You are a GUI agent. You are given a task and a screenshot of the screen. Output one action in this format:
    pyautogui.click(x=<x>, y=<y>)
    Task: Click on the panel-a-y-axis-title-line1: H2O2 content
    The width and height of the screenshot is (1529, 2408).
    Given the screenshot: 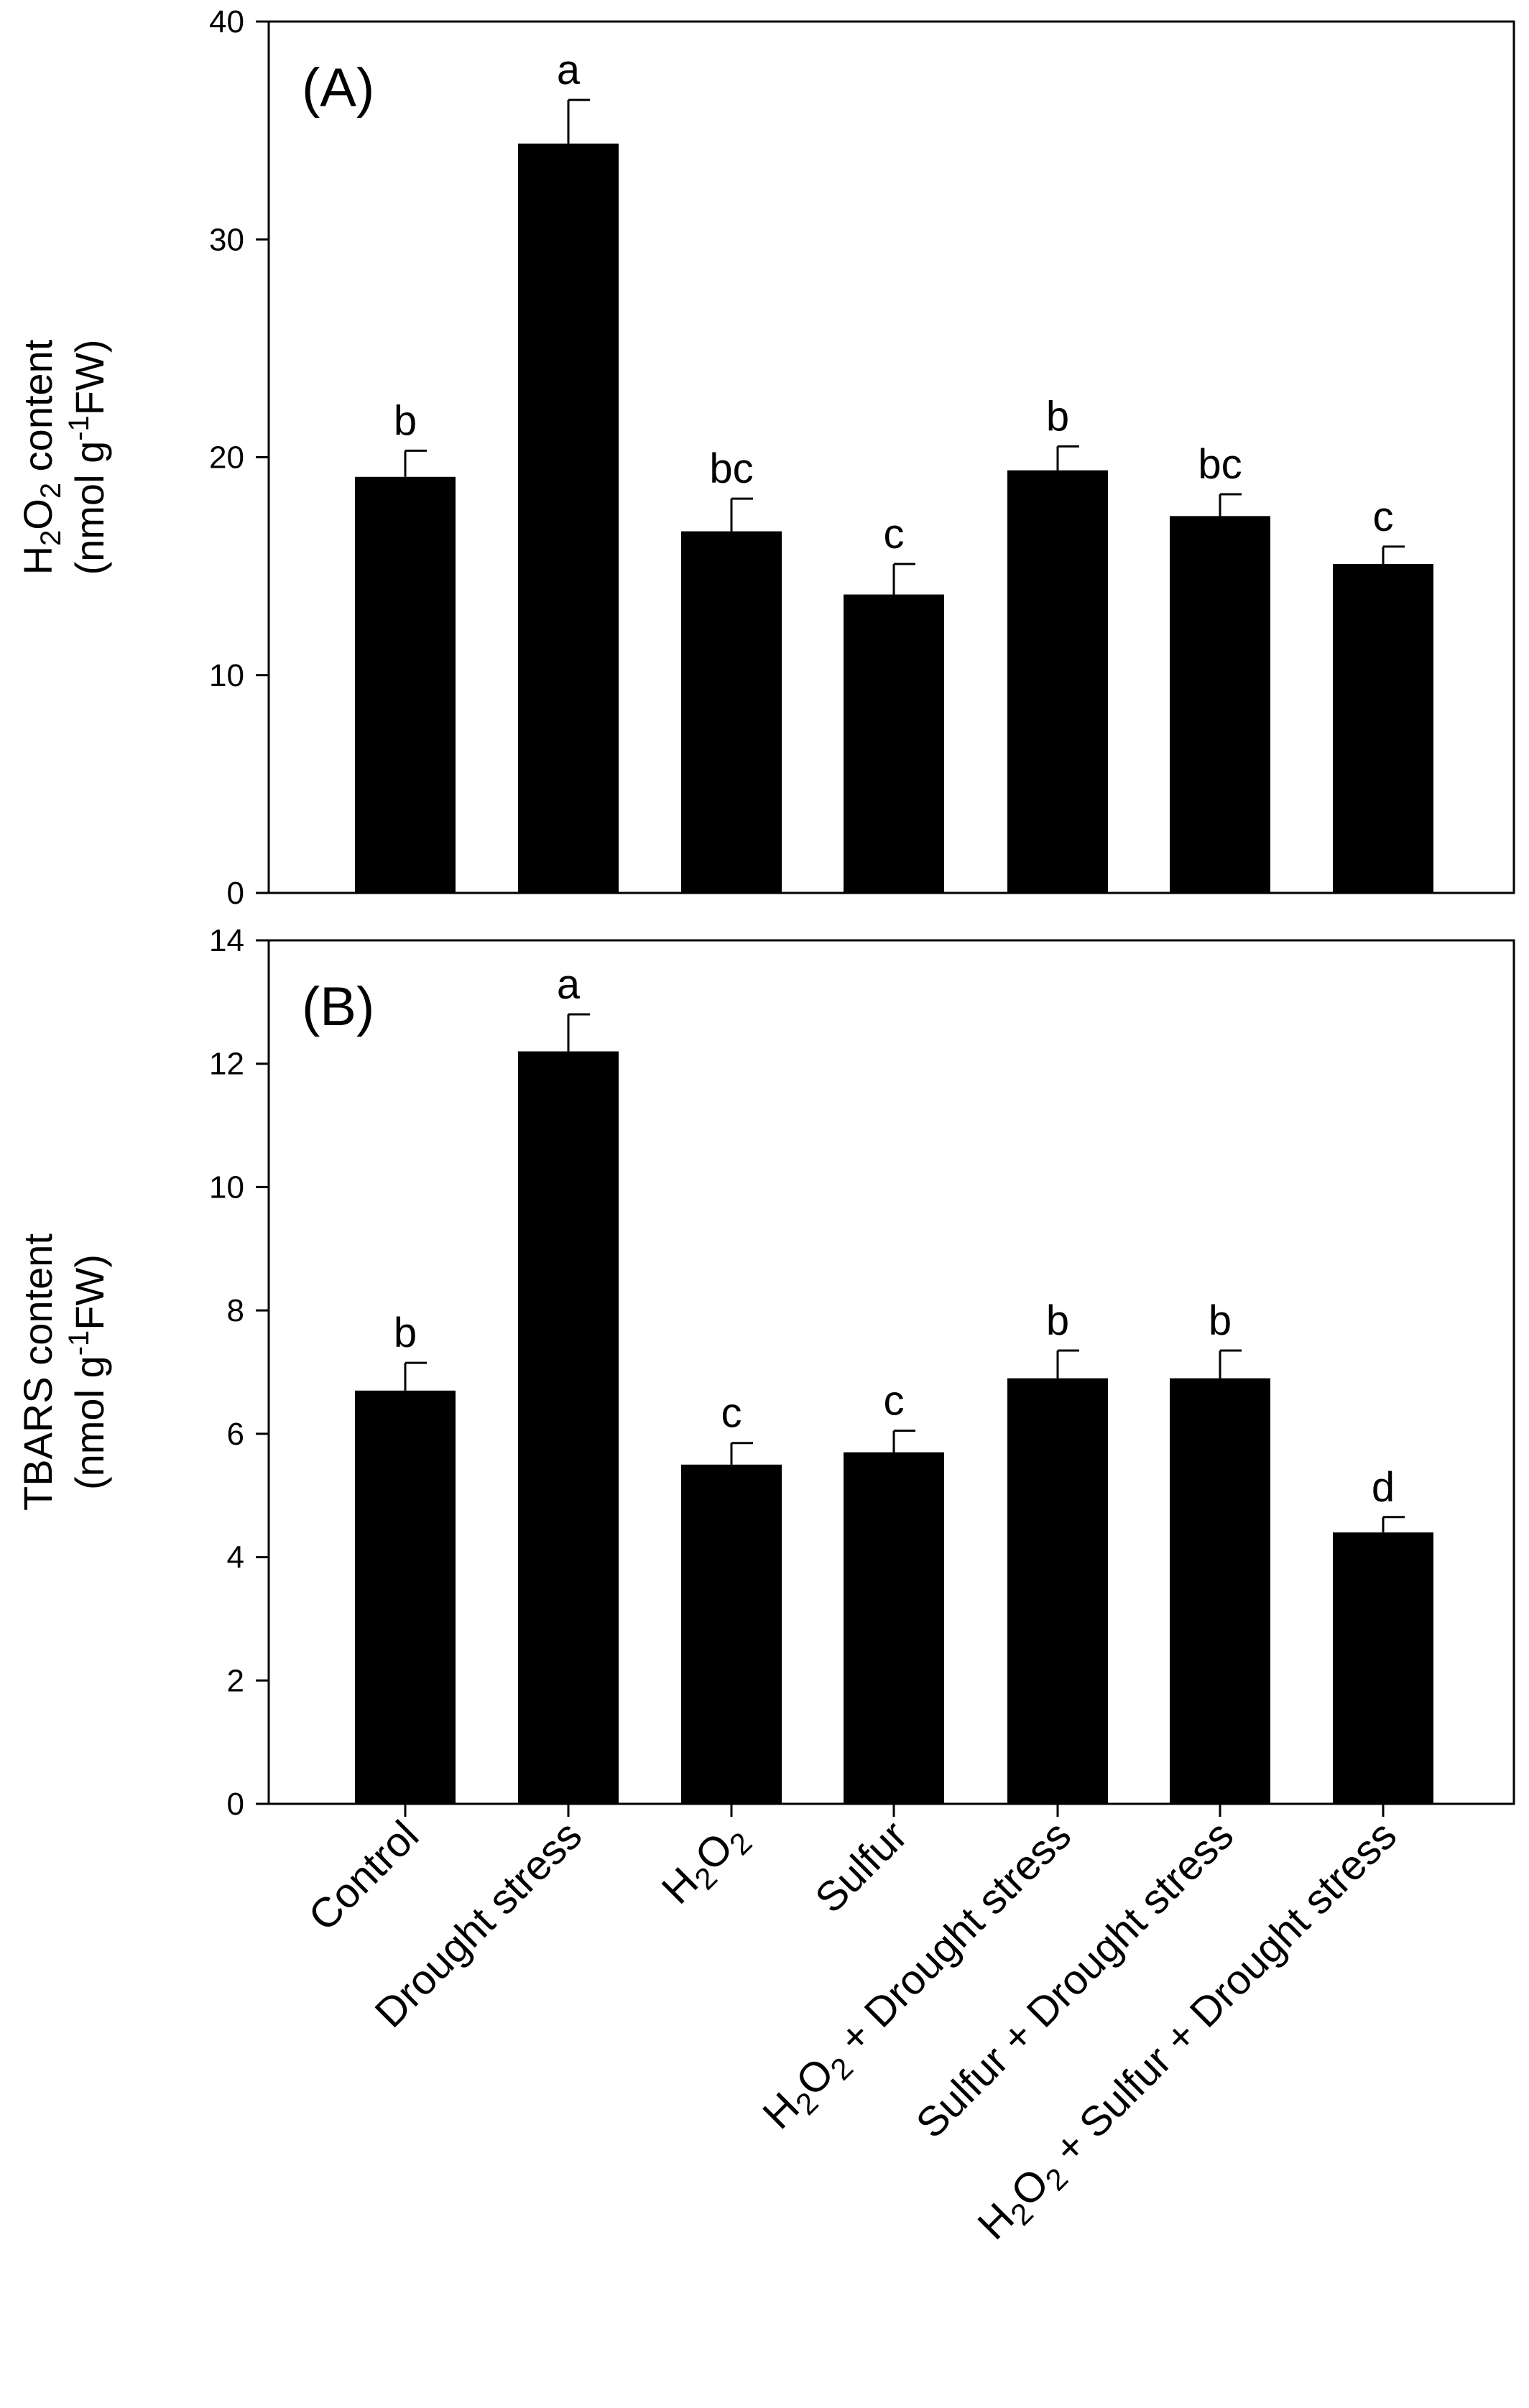 What is the action you would take?
    pyautogui.click(x=41, y=457)
    